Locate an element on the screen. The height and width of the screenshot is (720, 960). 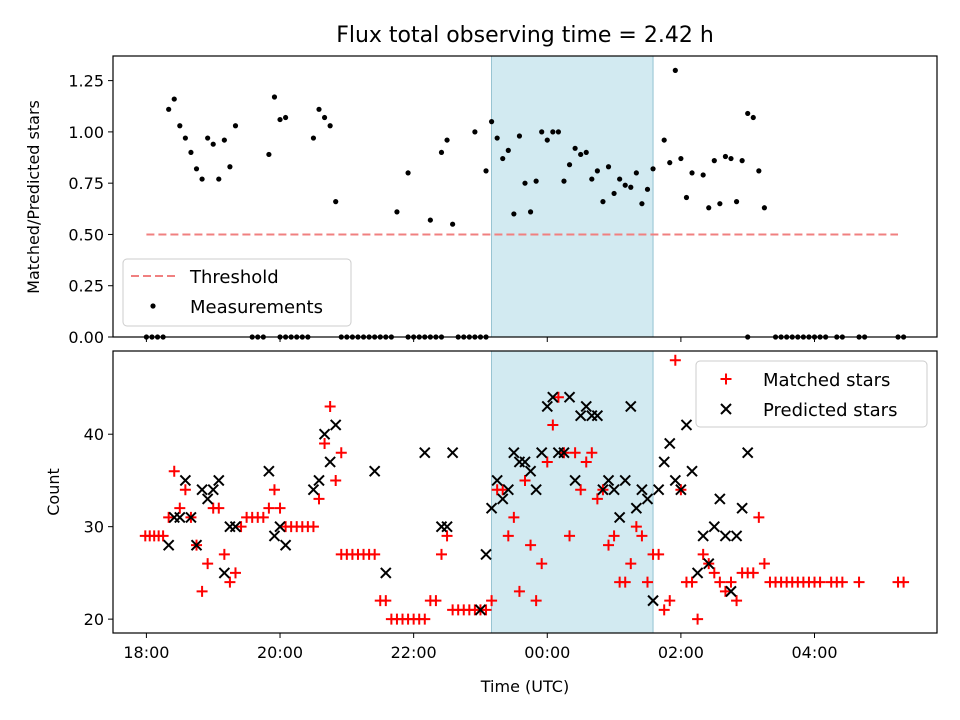
count-y-axis-label: Count is located at coordinates (53, 492).